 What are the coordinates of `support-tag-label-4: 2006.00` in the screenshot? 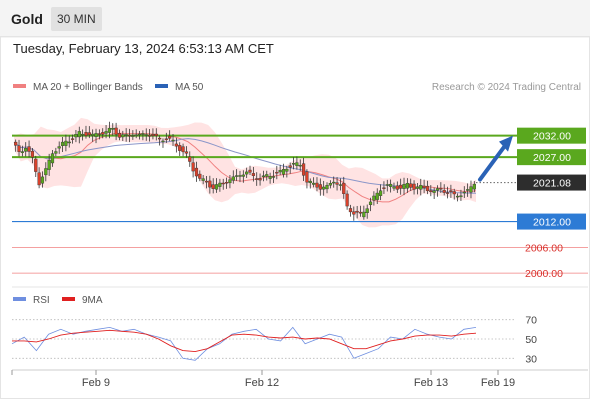 It's located at (544, 248).